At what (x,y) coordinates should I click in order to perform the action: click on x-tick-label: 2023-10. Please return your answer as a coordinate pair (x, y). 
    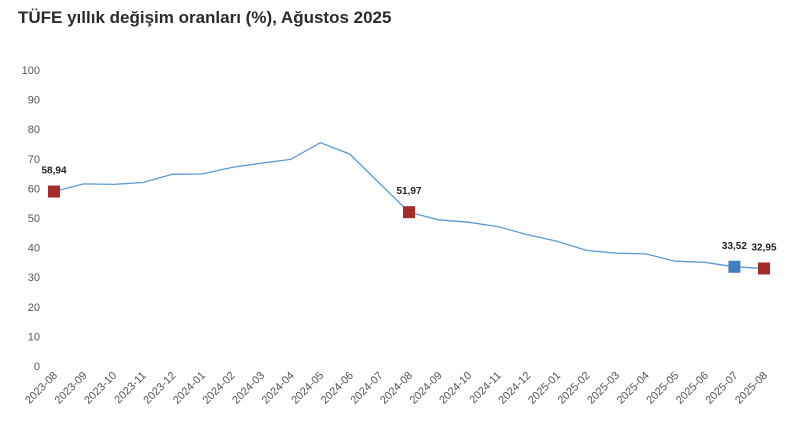
    Looking at the image, I should click on (100, 388).